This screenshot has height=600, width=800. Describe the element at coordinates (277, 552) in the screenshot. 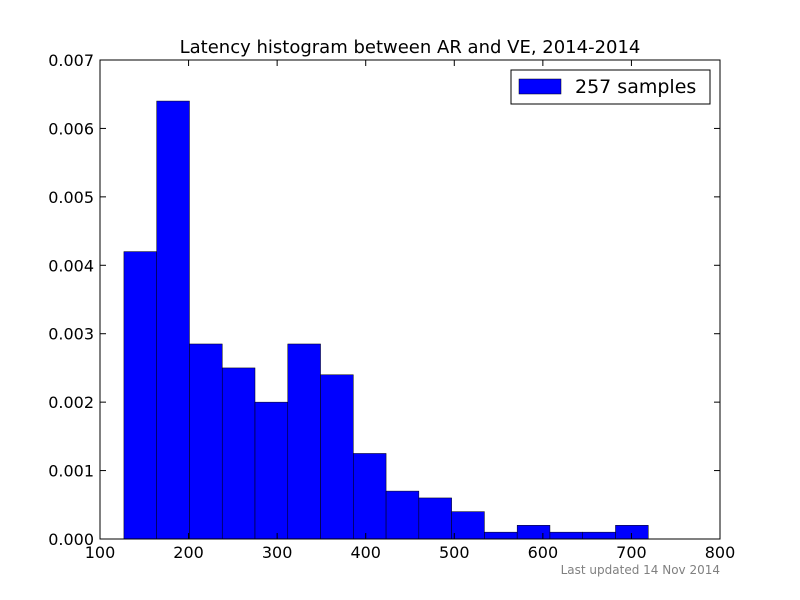

I see `x-tick-label: 300` at that location.